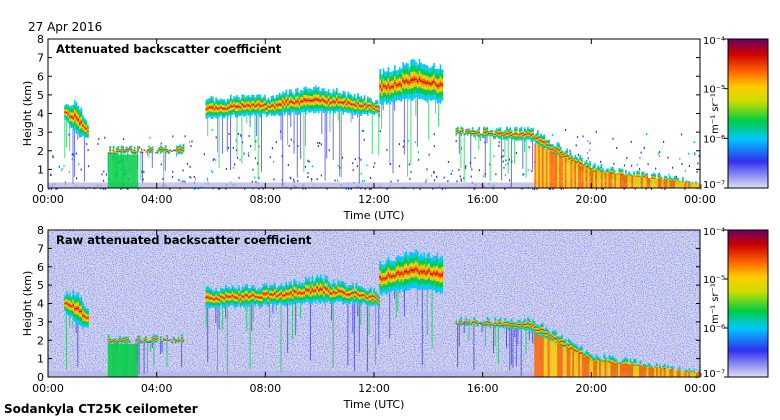  I want to click on colorbar-label: m⁻¹ sr⁻¹, so click(715, 303).